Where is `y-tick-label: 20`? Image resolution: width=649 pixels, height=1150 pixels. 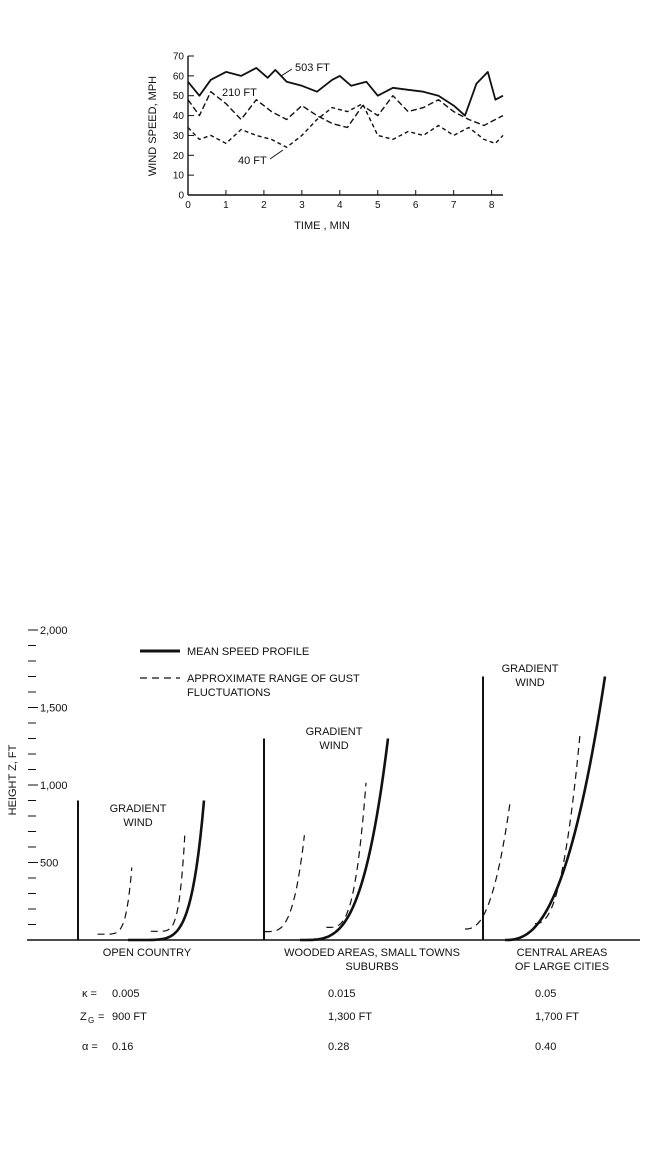
y-tick-label: 20 is located at coordinates (179, 156).